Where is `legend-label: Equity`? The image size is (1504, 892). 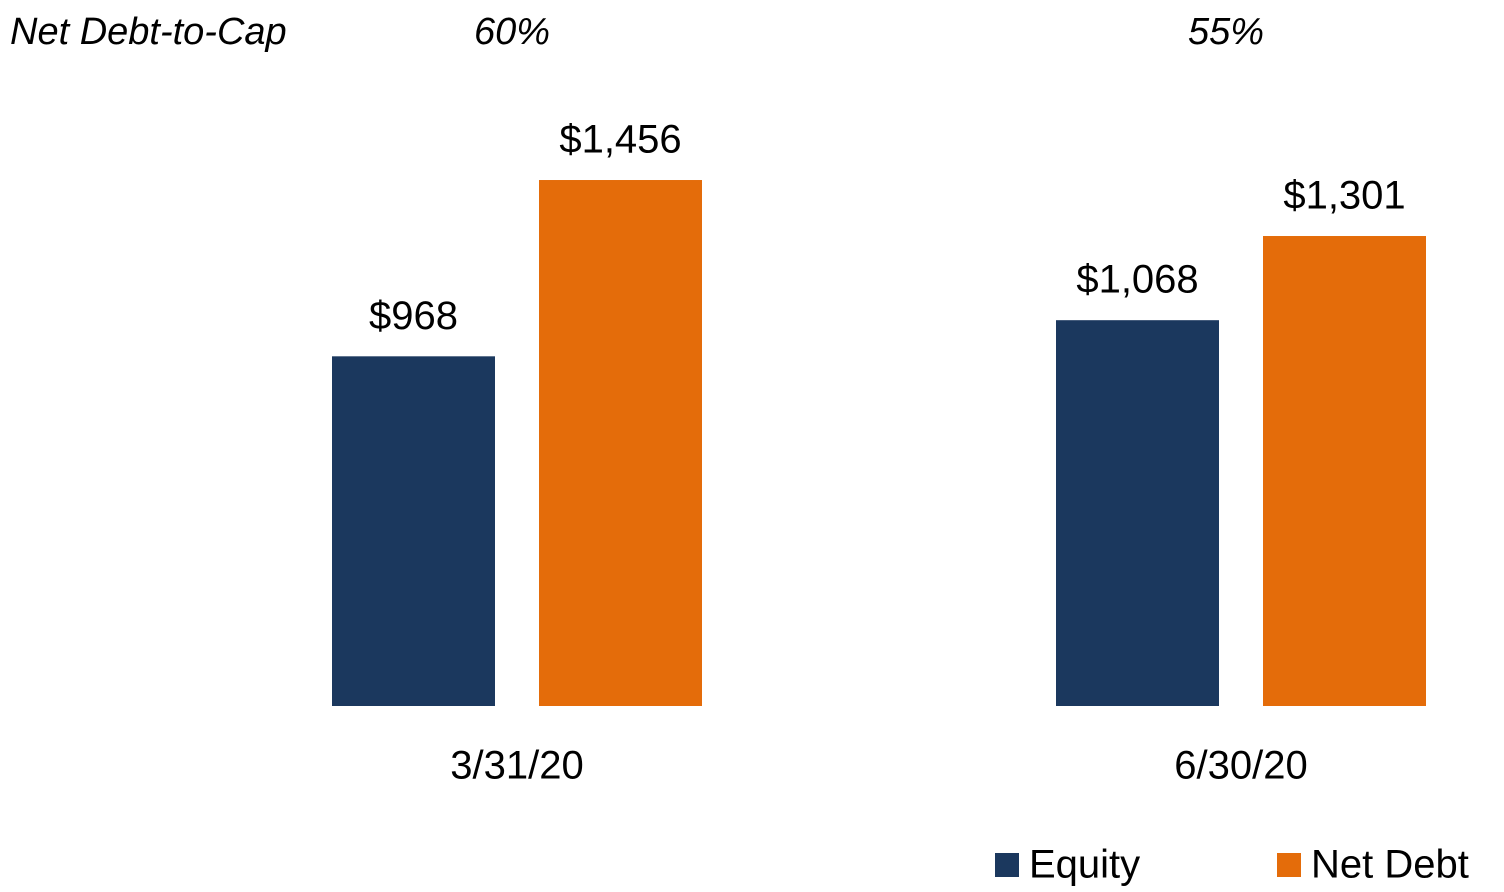
legend-label: Equity is located at coordinates (1084, 865).